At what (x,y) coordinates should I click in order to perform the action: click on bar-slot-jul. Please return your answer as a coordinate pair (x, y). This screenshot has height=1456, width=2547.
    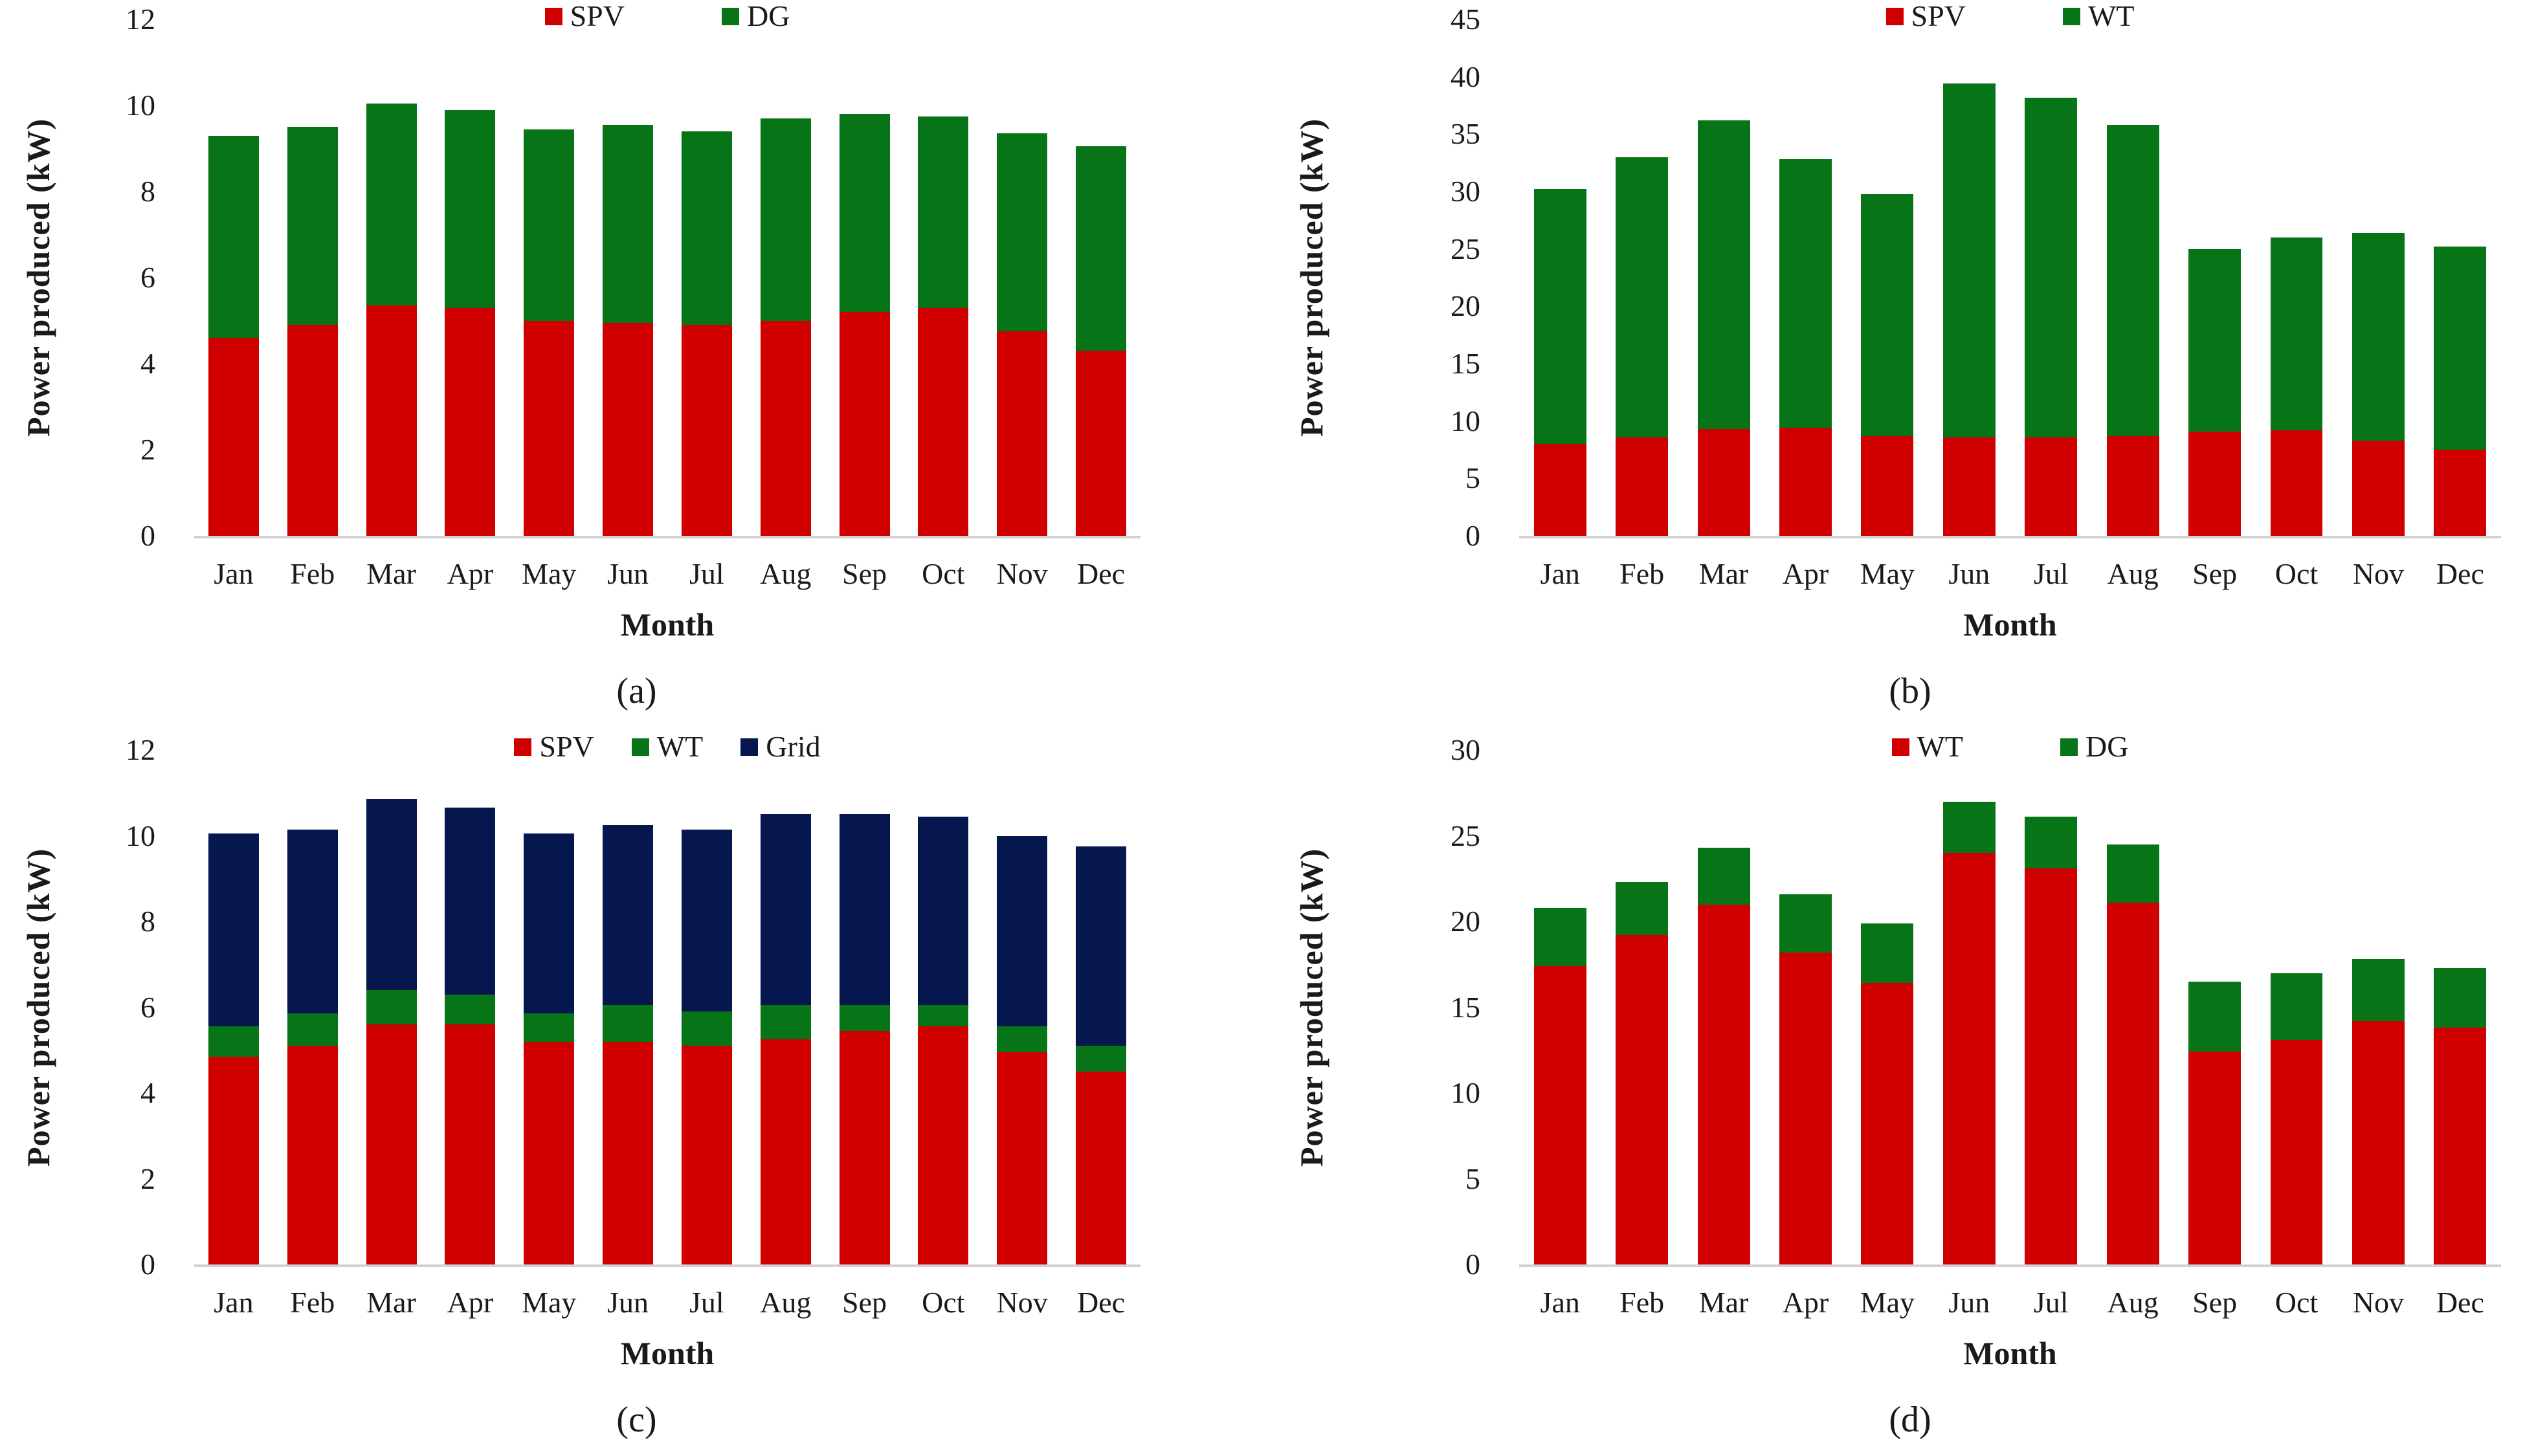
    Looking at the image, I should click on (706, 1007).